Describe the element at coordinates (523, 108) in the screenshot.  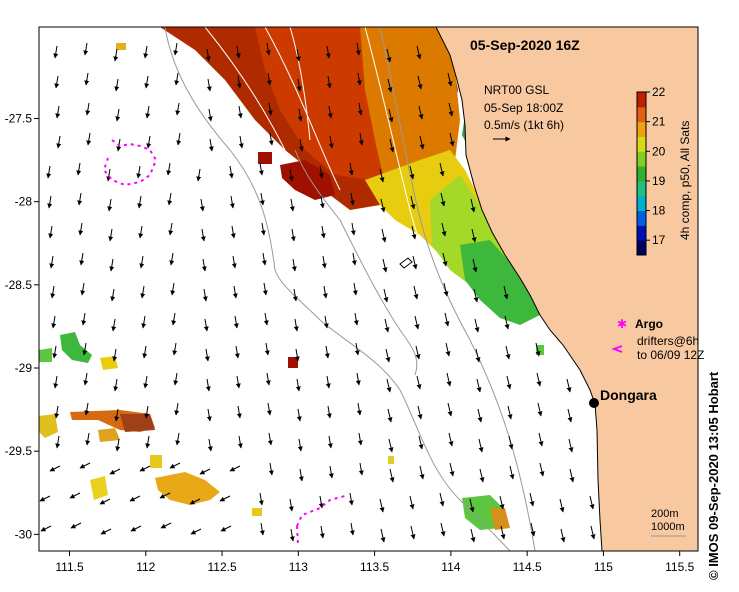
I see `current-time: 05-Sep 18:00Z` at that location.